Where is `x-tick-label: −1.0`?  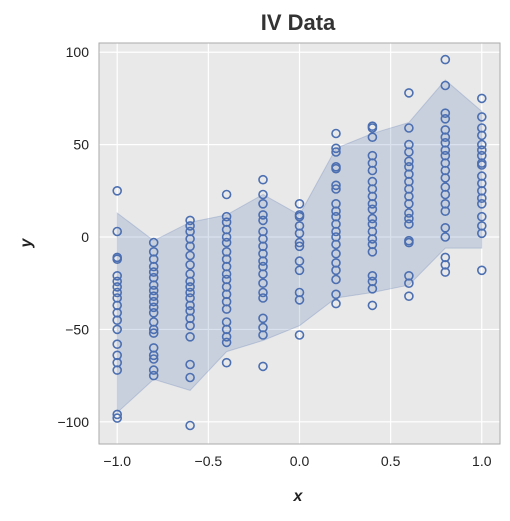 x-tick-label: −1.0 is located at coordinates (117, 461).